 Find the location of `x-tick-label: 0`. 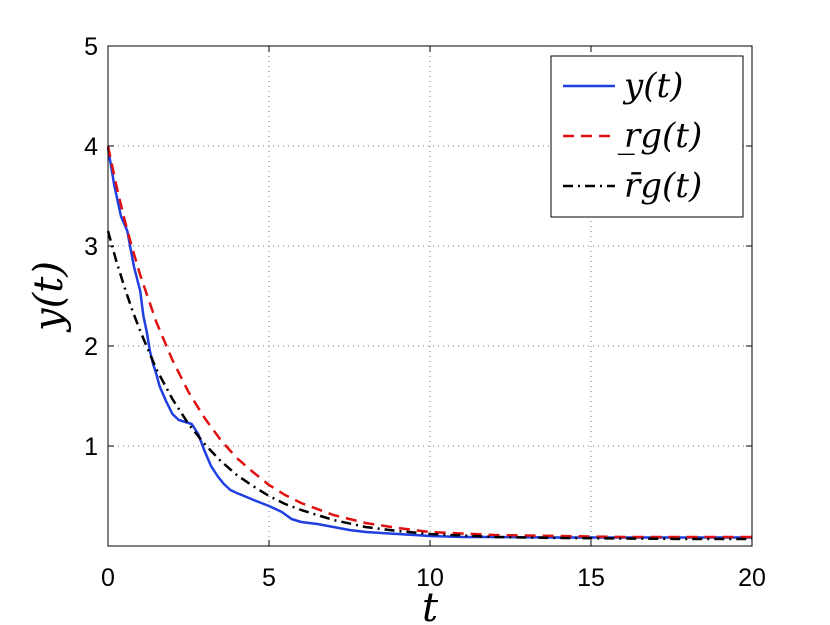

x-tick-label: 0 is located at coordinates (108, 578).